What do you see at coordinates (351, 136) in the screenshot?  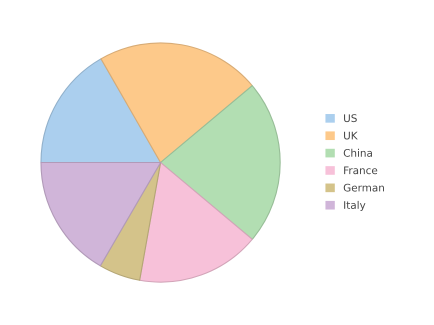 I see `legend-label: UK` at bounding box center [351, 136].